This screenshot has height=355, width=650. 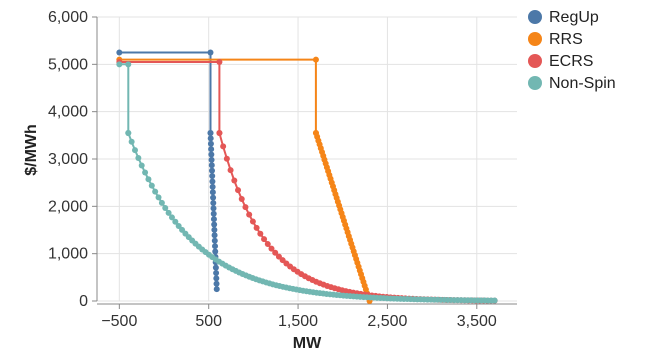 What do you see at coordinates (83, 301) in the screenshot?
I see `y-tick-label: 0` at bounding box center [83, 301].